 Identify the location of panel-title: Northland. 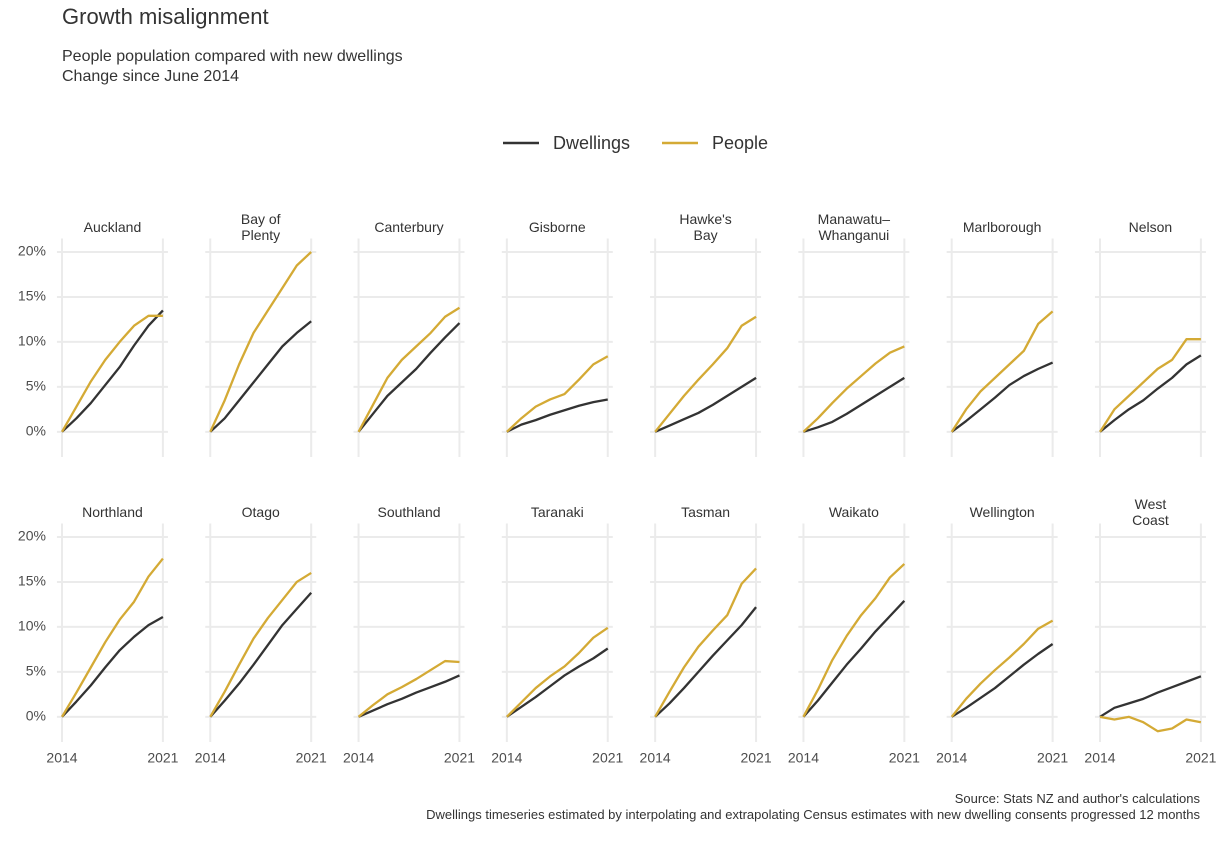
(112, 511).